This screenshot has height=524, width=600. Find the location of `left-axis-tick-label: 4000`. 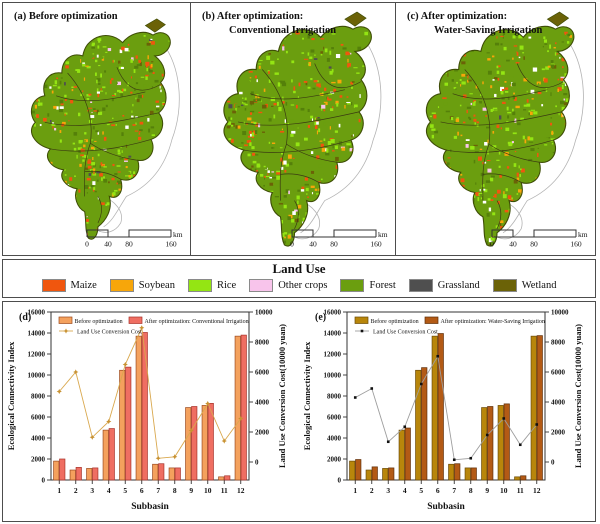

left-axis-tick-label: 4000 is located at coordinates (334, 438).